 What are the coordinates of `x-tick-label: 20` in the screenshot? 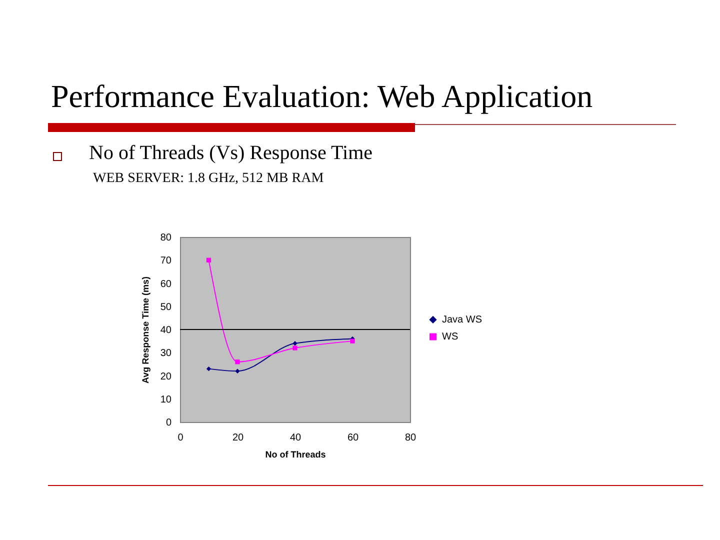 It's located at (238, 438).